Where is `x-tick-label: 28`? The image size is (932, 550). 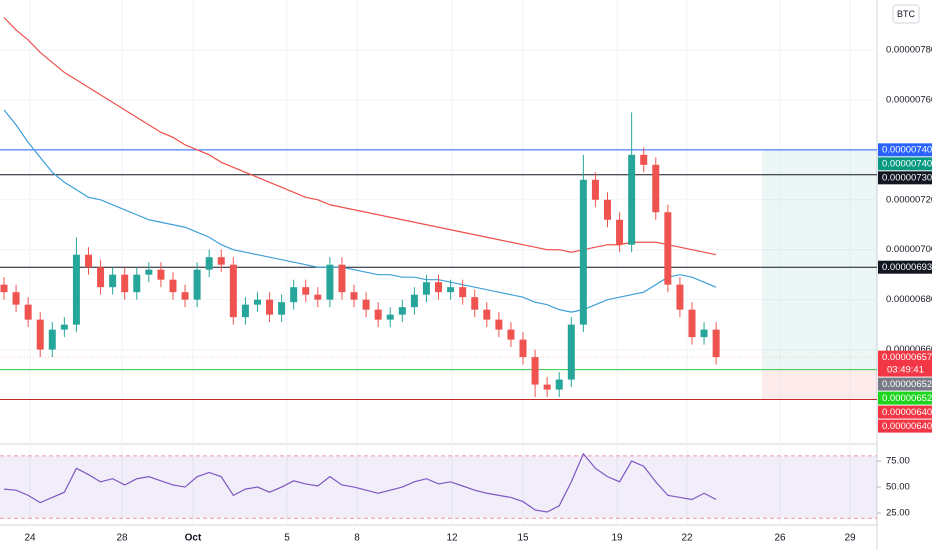 x-tick-label: 28 is located at coordinates (122, 538).